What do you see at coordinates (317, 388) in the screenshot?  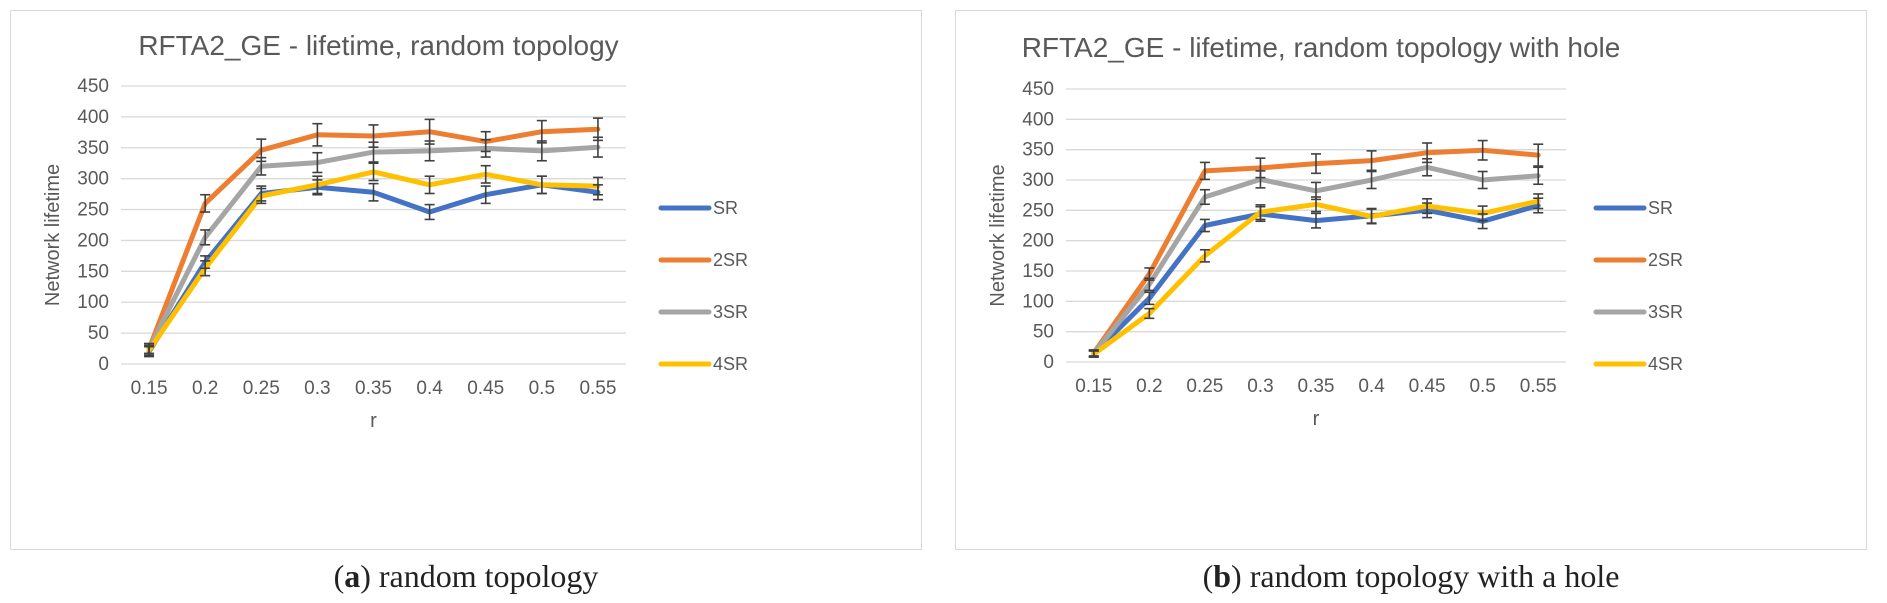 I see `chart-a-x-tick-label: 0.3` at bounding box center [317, 388].